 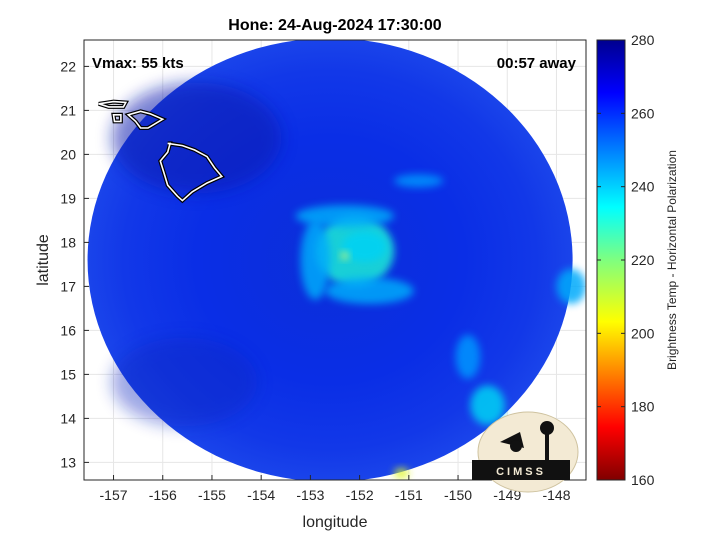 I want to click on x-tick-label: -148, so click(x=556, y=495).